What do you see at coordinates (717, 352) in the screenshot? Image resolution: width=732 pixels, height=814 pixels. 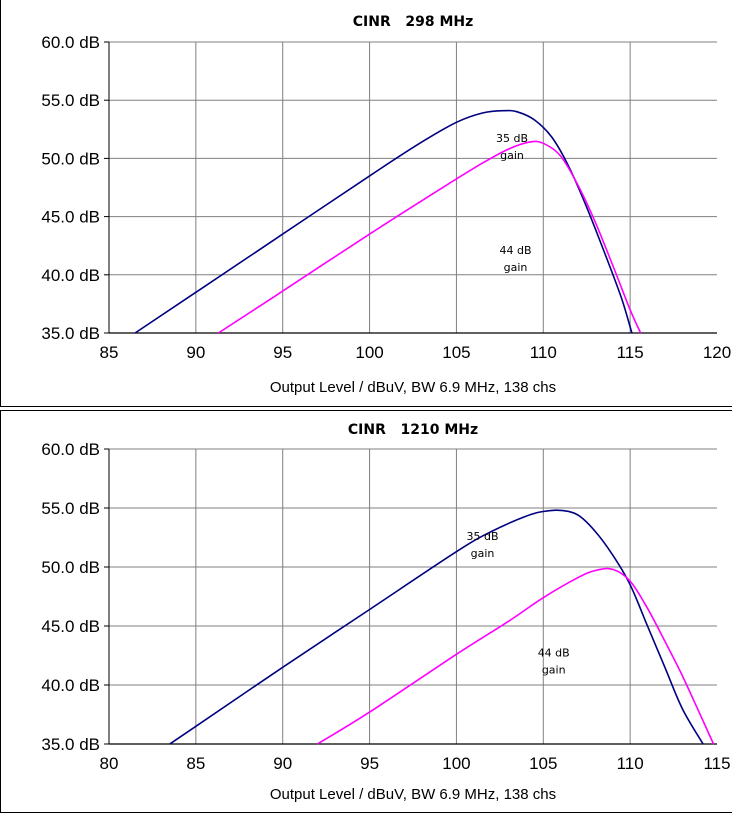 I see `x-tick-label: 120` at bounding box center [717, 352].